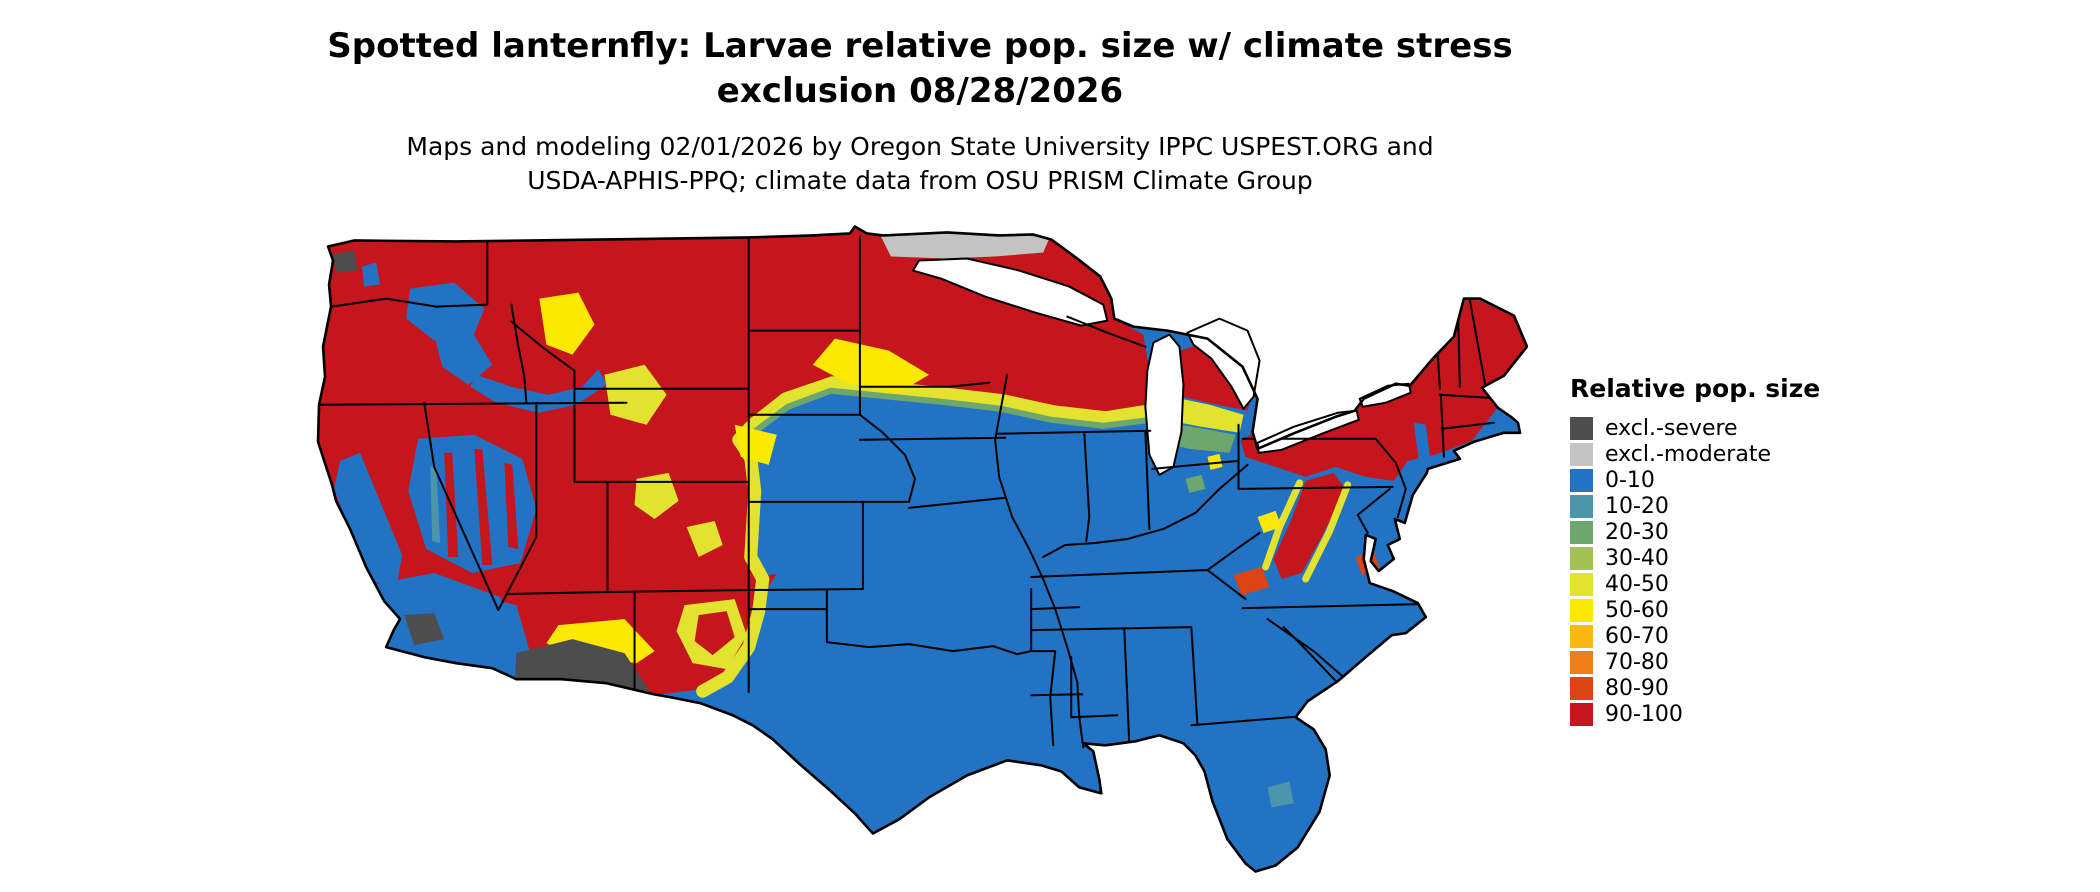 The image size is (2100, 892). I want to click on region-westvirginia-yellow-patch, so click(1269, 521).